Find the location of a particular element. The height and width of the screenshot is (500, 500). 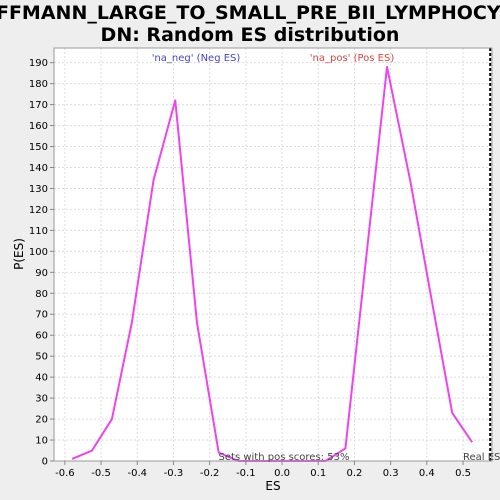

y-tick-label: 100 is located at coordinates (38, 252).